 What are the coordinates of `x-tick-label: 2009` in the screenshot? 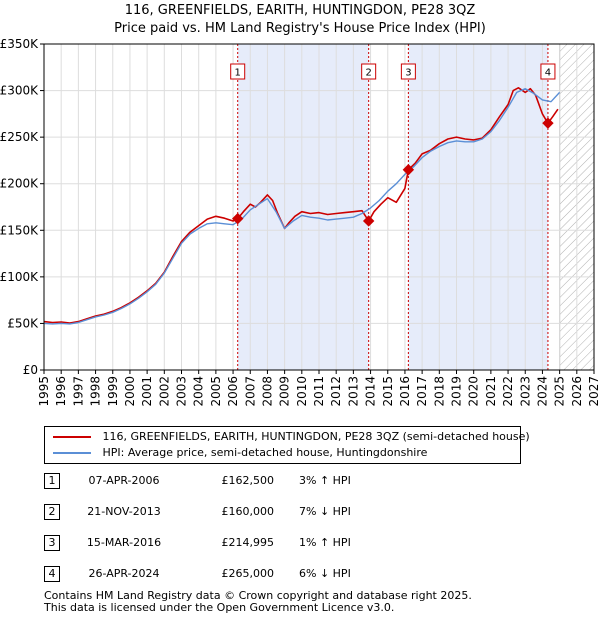 It's located at (285, 391).